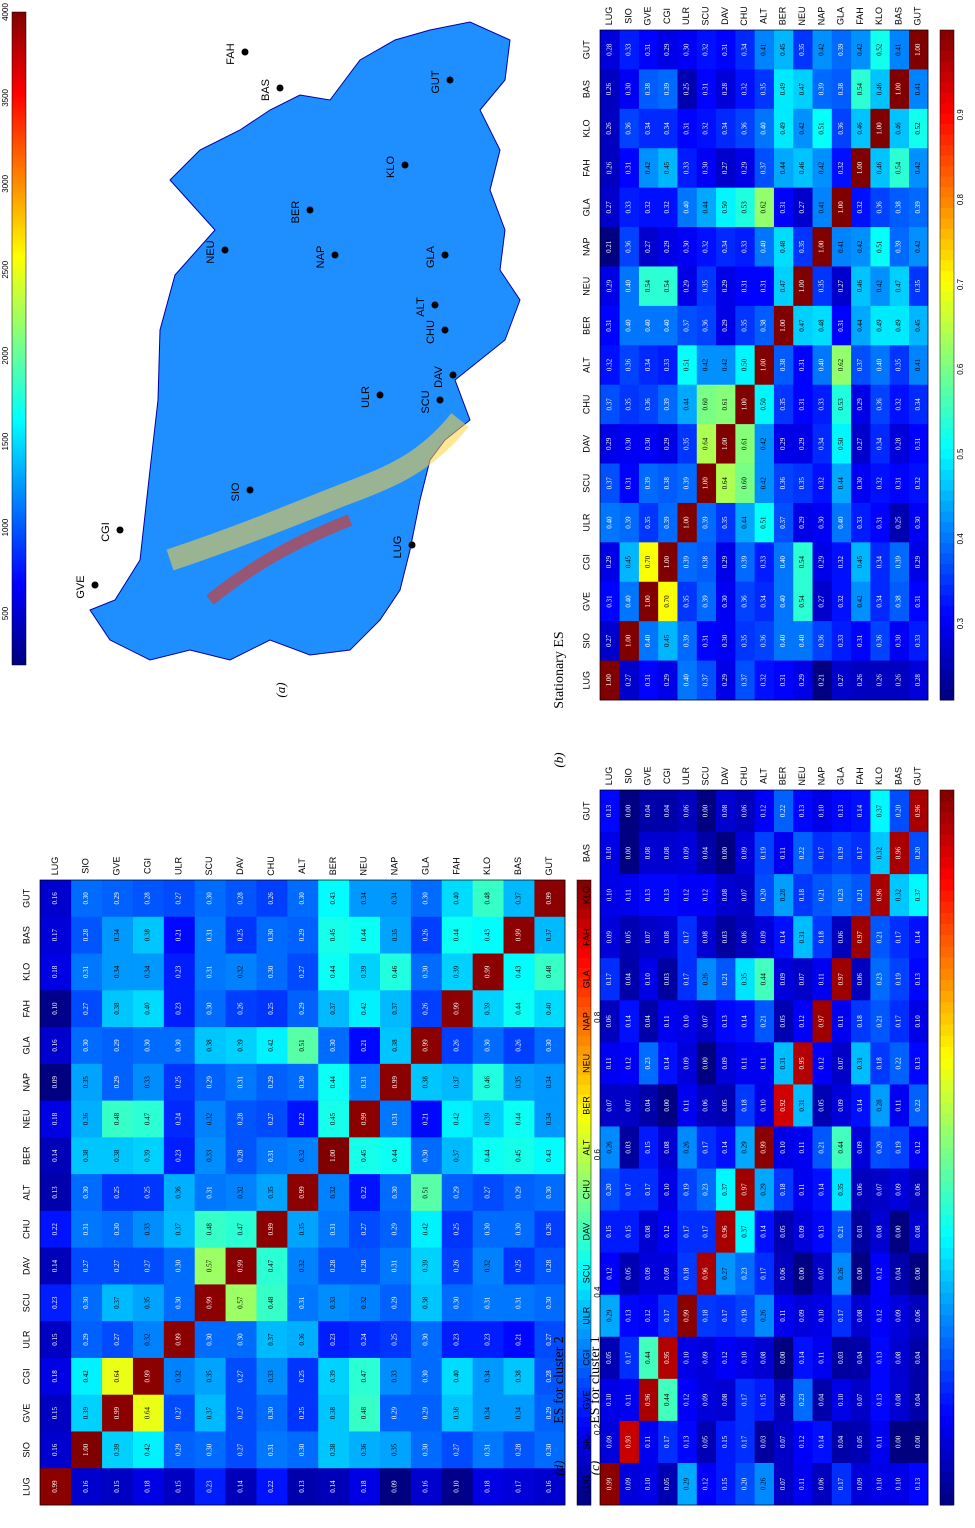 This screenshot has height=1528, width=975. Describe the element at coordinates (841, 246) in the screenshot. I see `panel-b-cell-value: 0.41` at that location.